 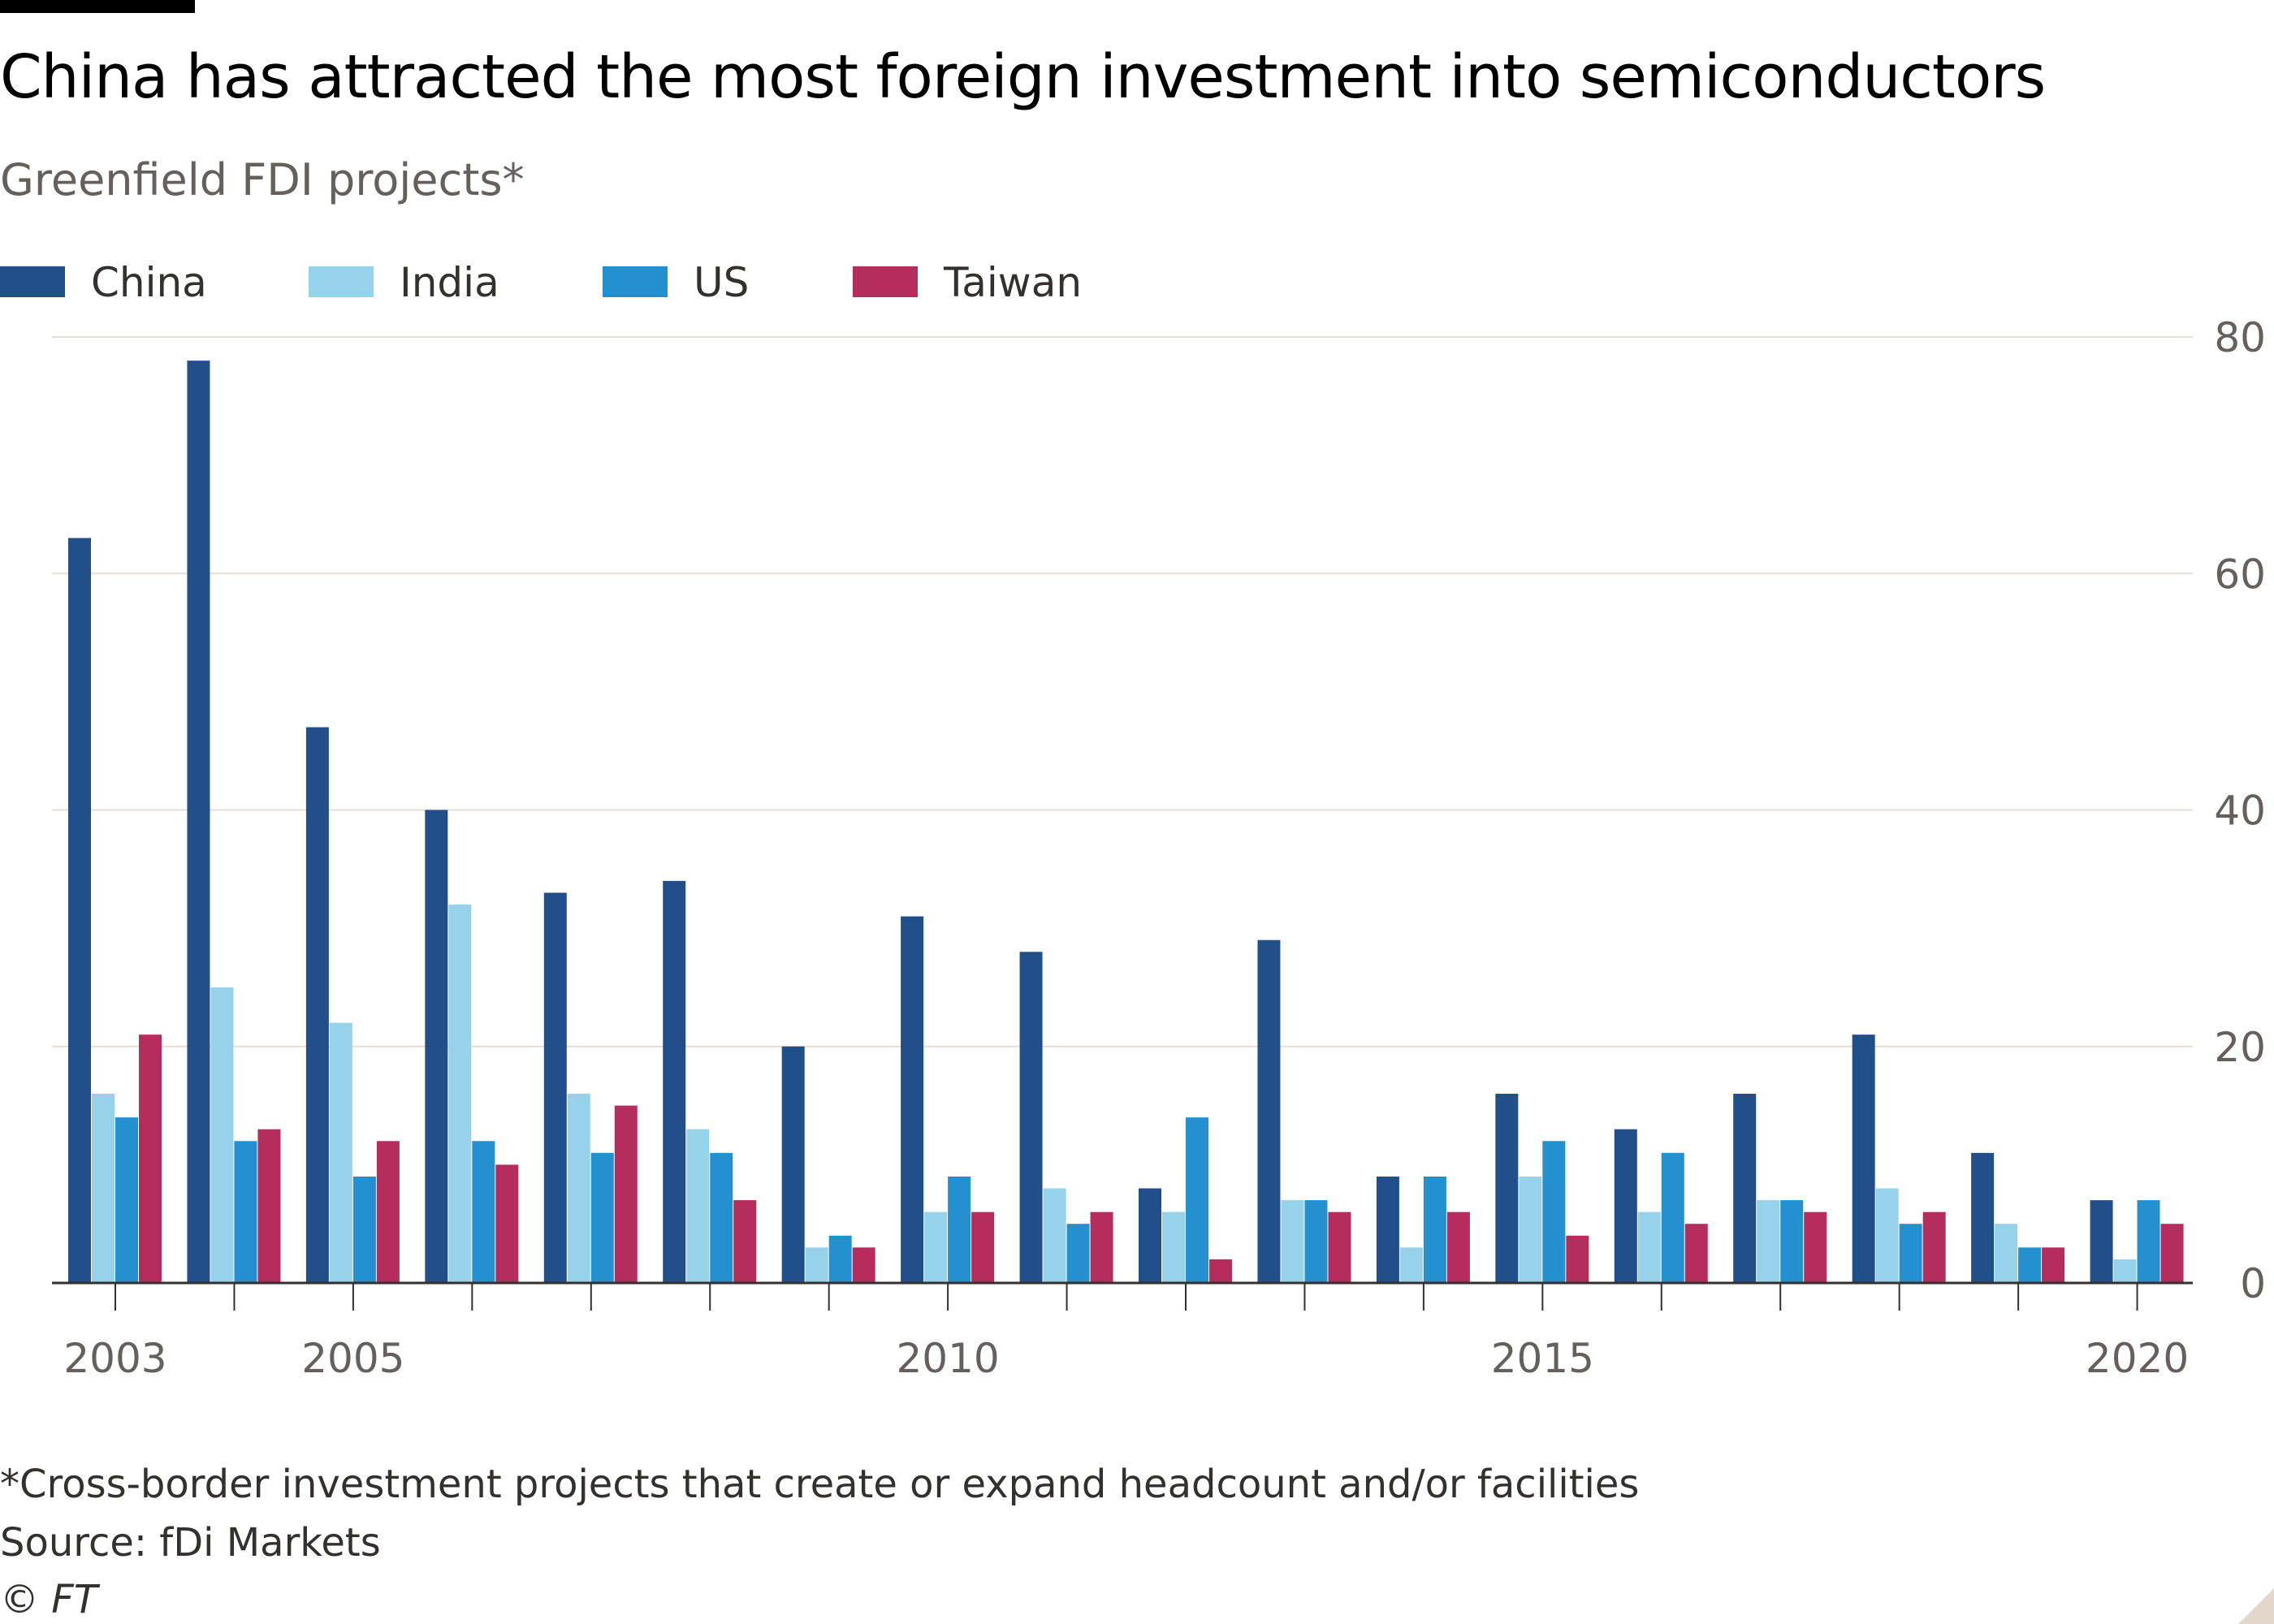 I want to click on bar-china-2005, so click(x=317, y=1005).